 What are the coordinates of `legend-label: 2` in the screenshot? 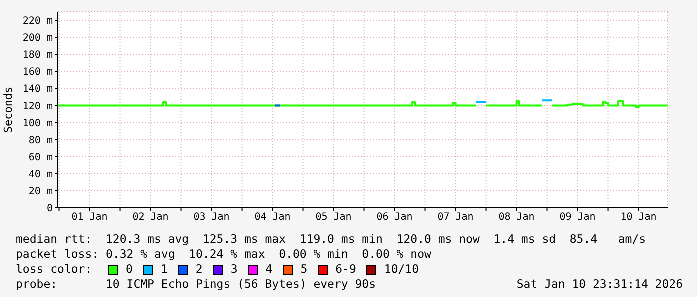 It's located at (198, 269).